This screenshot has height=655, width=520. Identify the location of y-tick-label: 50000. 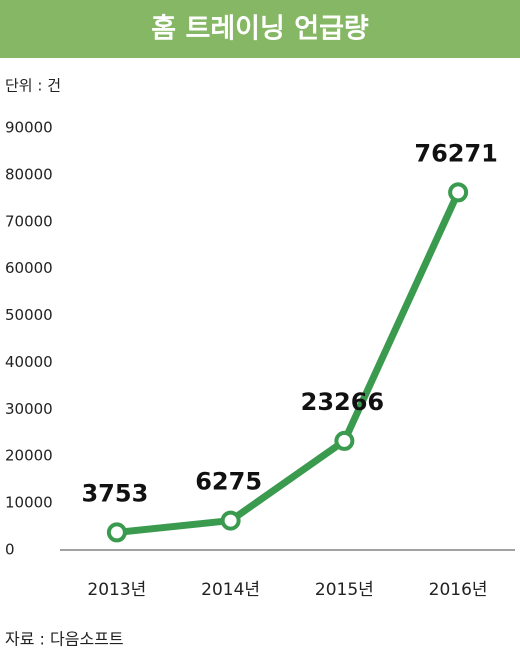
(29, 315).